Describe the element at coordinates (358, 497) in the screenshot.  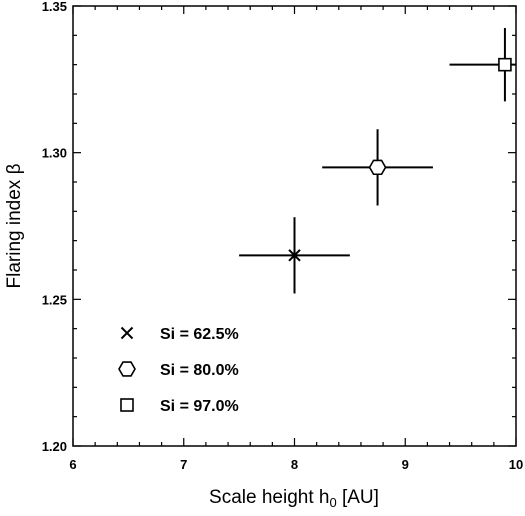
I see `x-axis-label-unit: [AU]` at that location.